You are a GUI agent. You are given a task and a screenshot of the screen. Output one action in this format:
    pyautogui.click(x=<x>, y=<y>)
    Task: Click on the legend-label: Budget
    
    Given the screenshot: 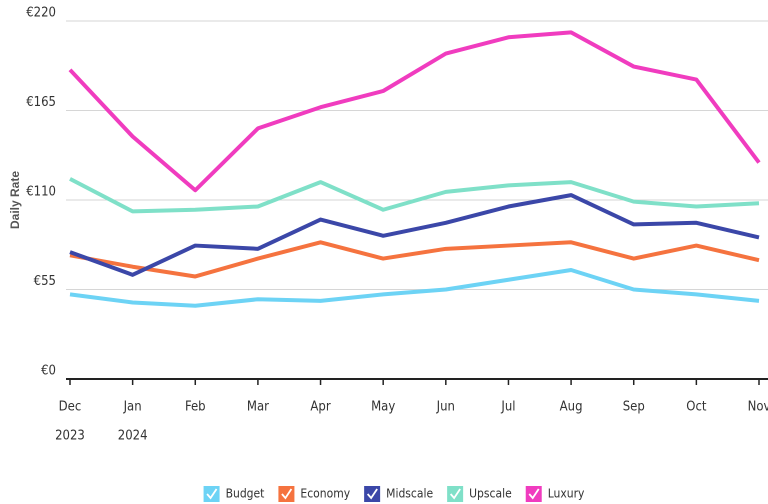 What is the action you would take?
    pyautogui.click(x=245, y=494)
    